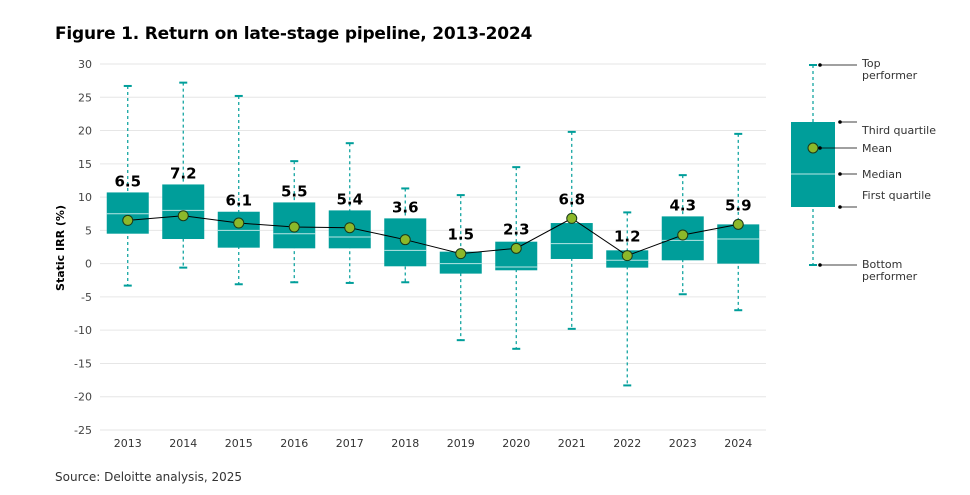 The height and width of the screenshot is (495, 970). I want to click on mean-data-label: 3.6, so click(405, 207).